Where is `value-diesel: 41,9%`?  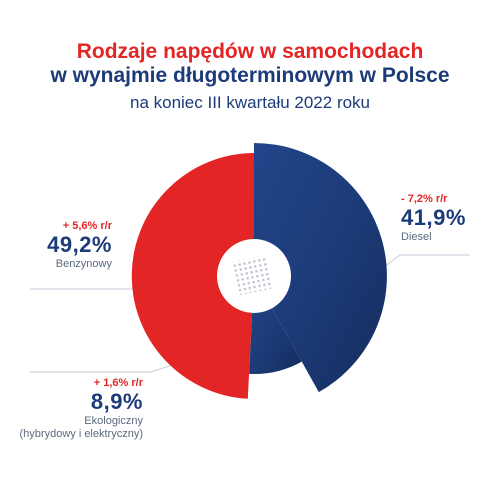
value-diesel: 41,9% is located at coordinates (433, 217).